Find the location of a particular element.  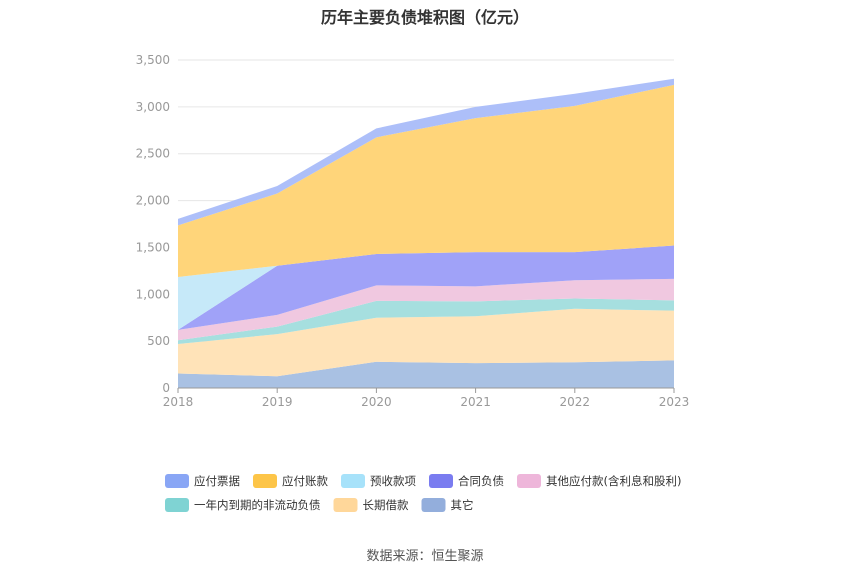

y-tick-label: 2,500 is located at coordinates (153, 154).